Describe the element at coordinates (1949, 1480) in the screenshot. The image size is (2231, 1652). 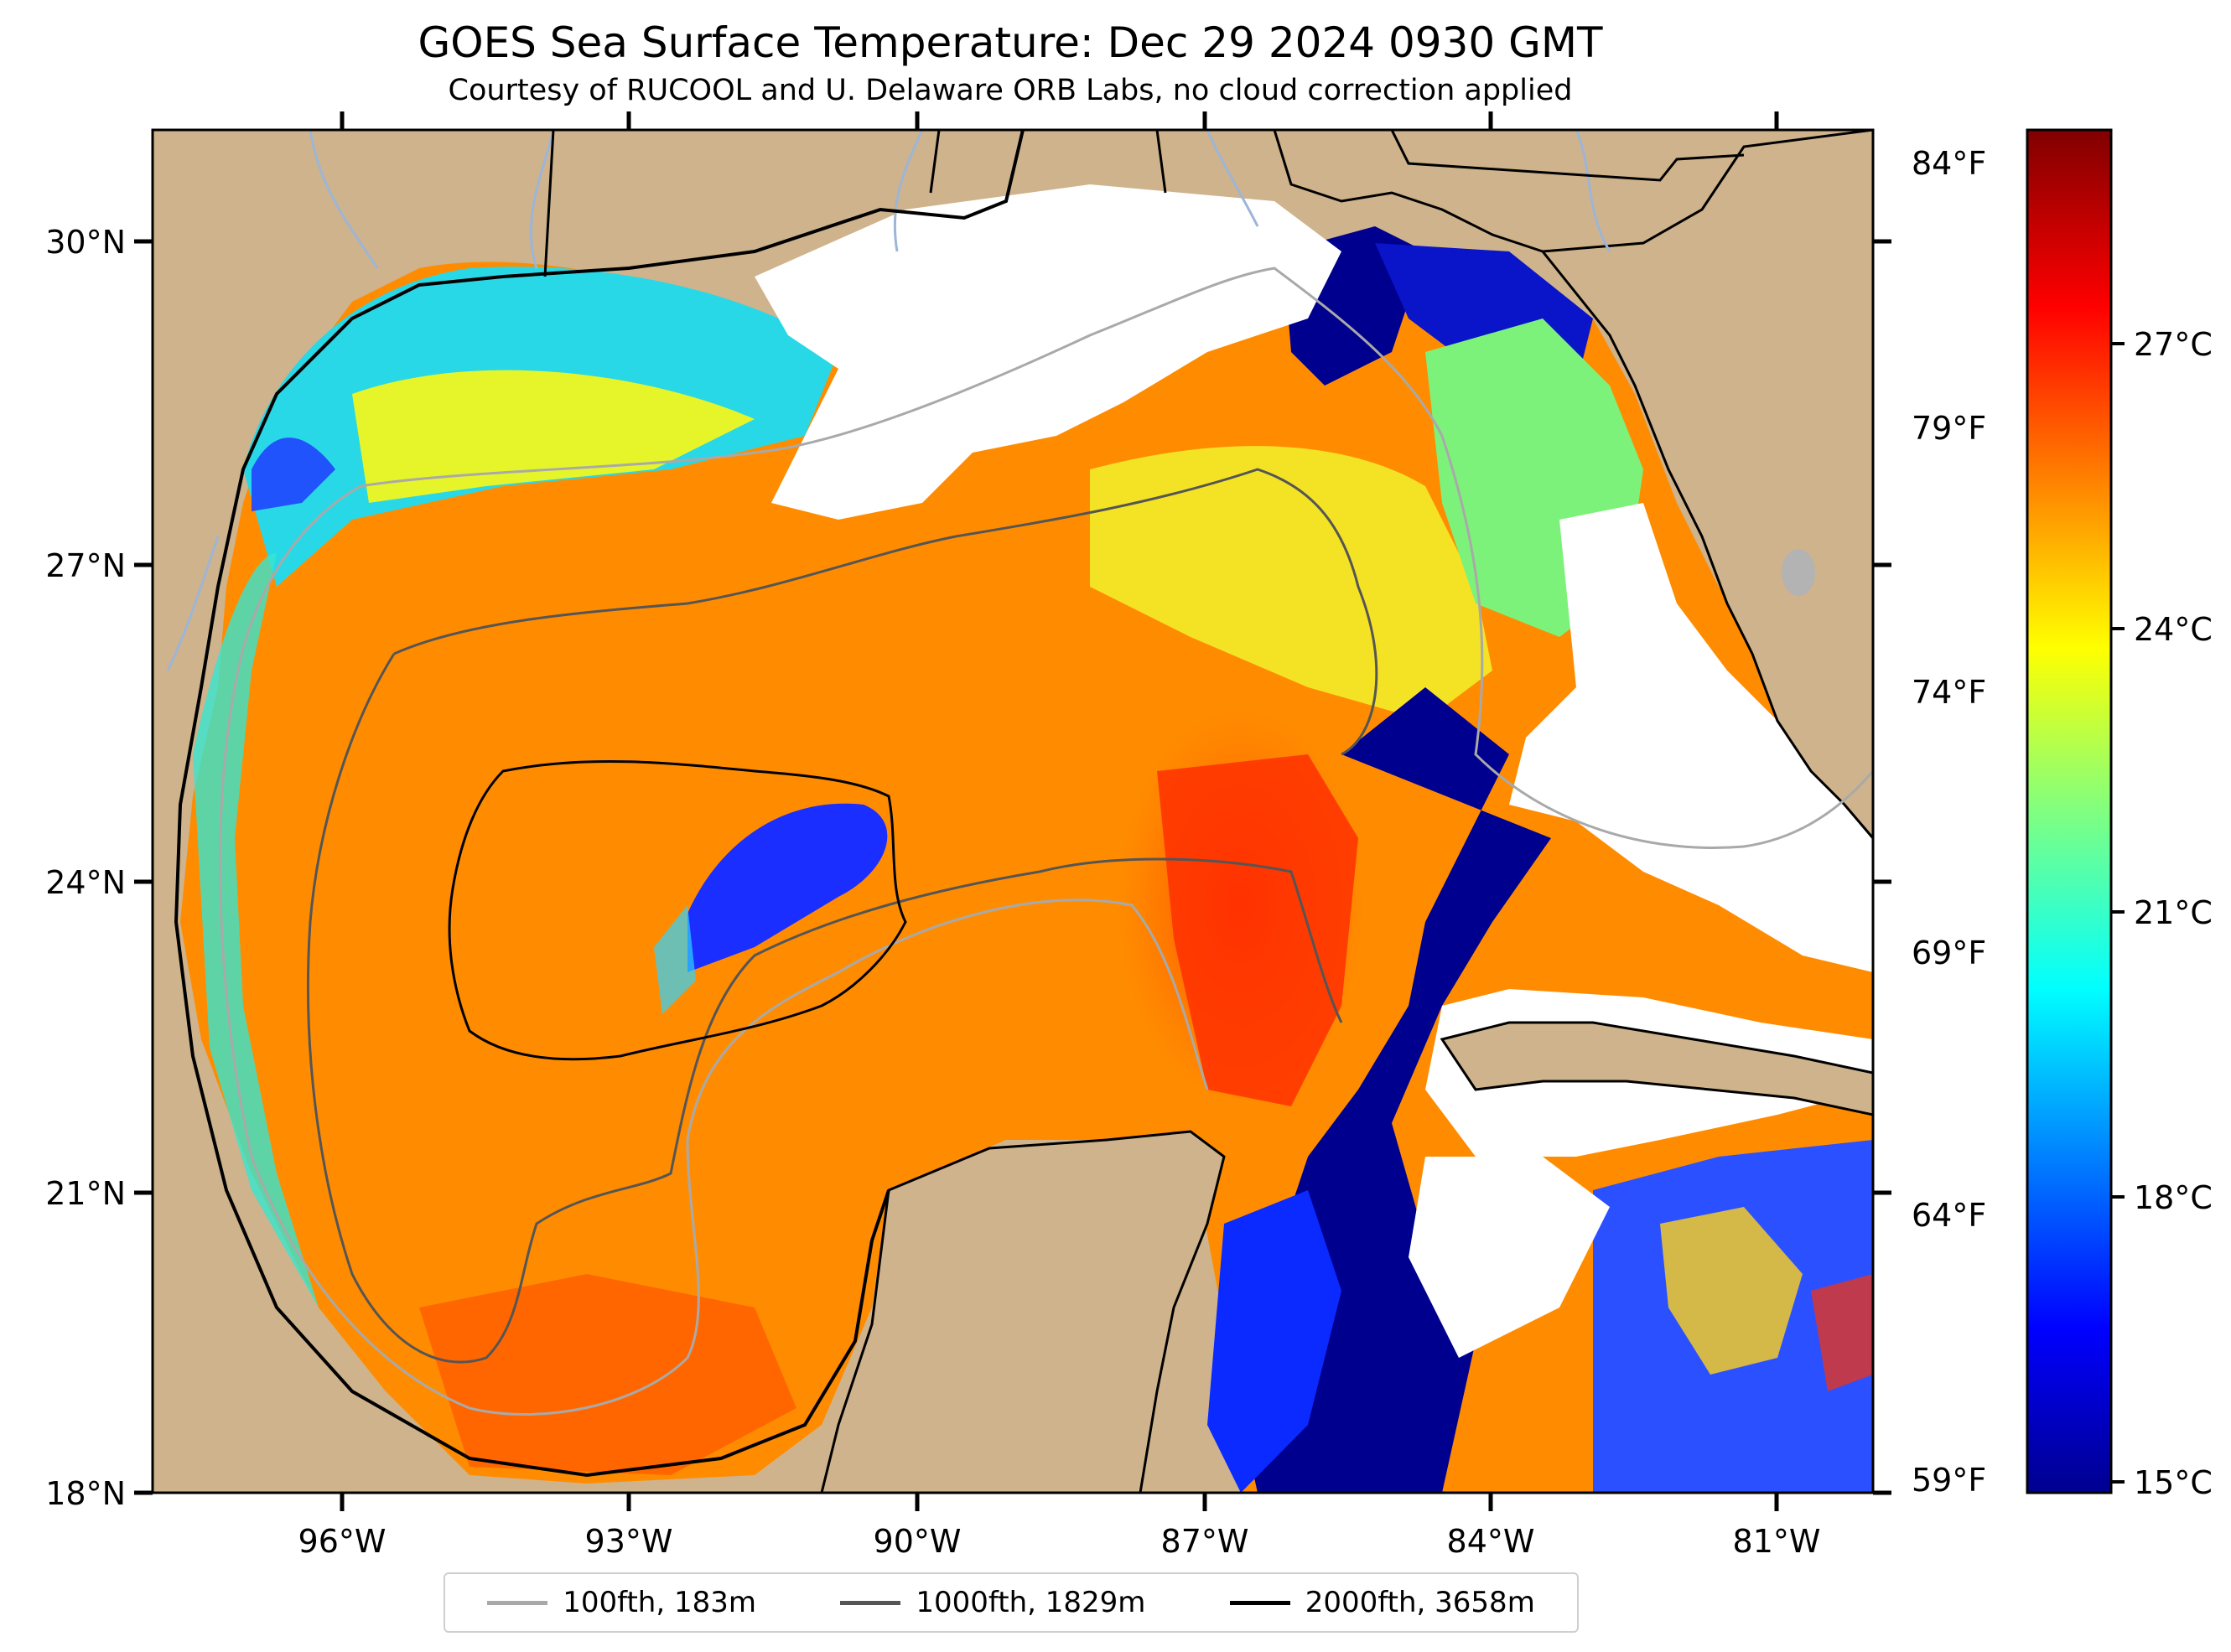
I see `fahrenheit-tick-label: 59°F` at that location.